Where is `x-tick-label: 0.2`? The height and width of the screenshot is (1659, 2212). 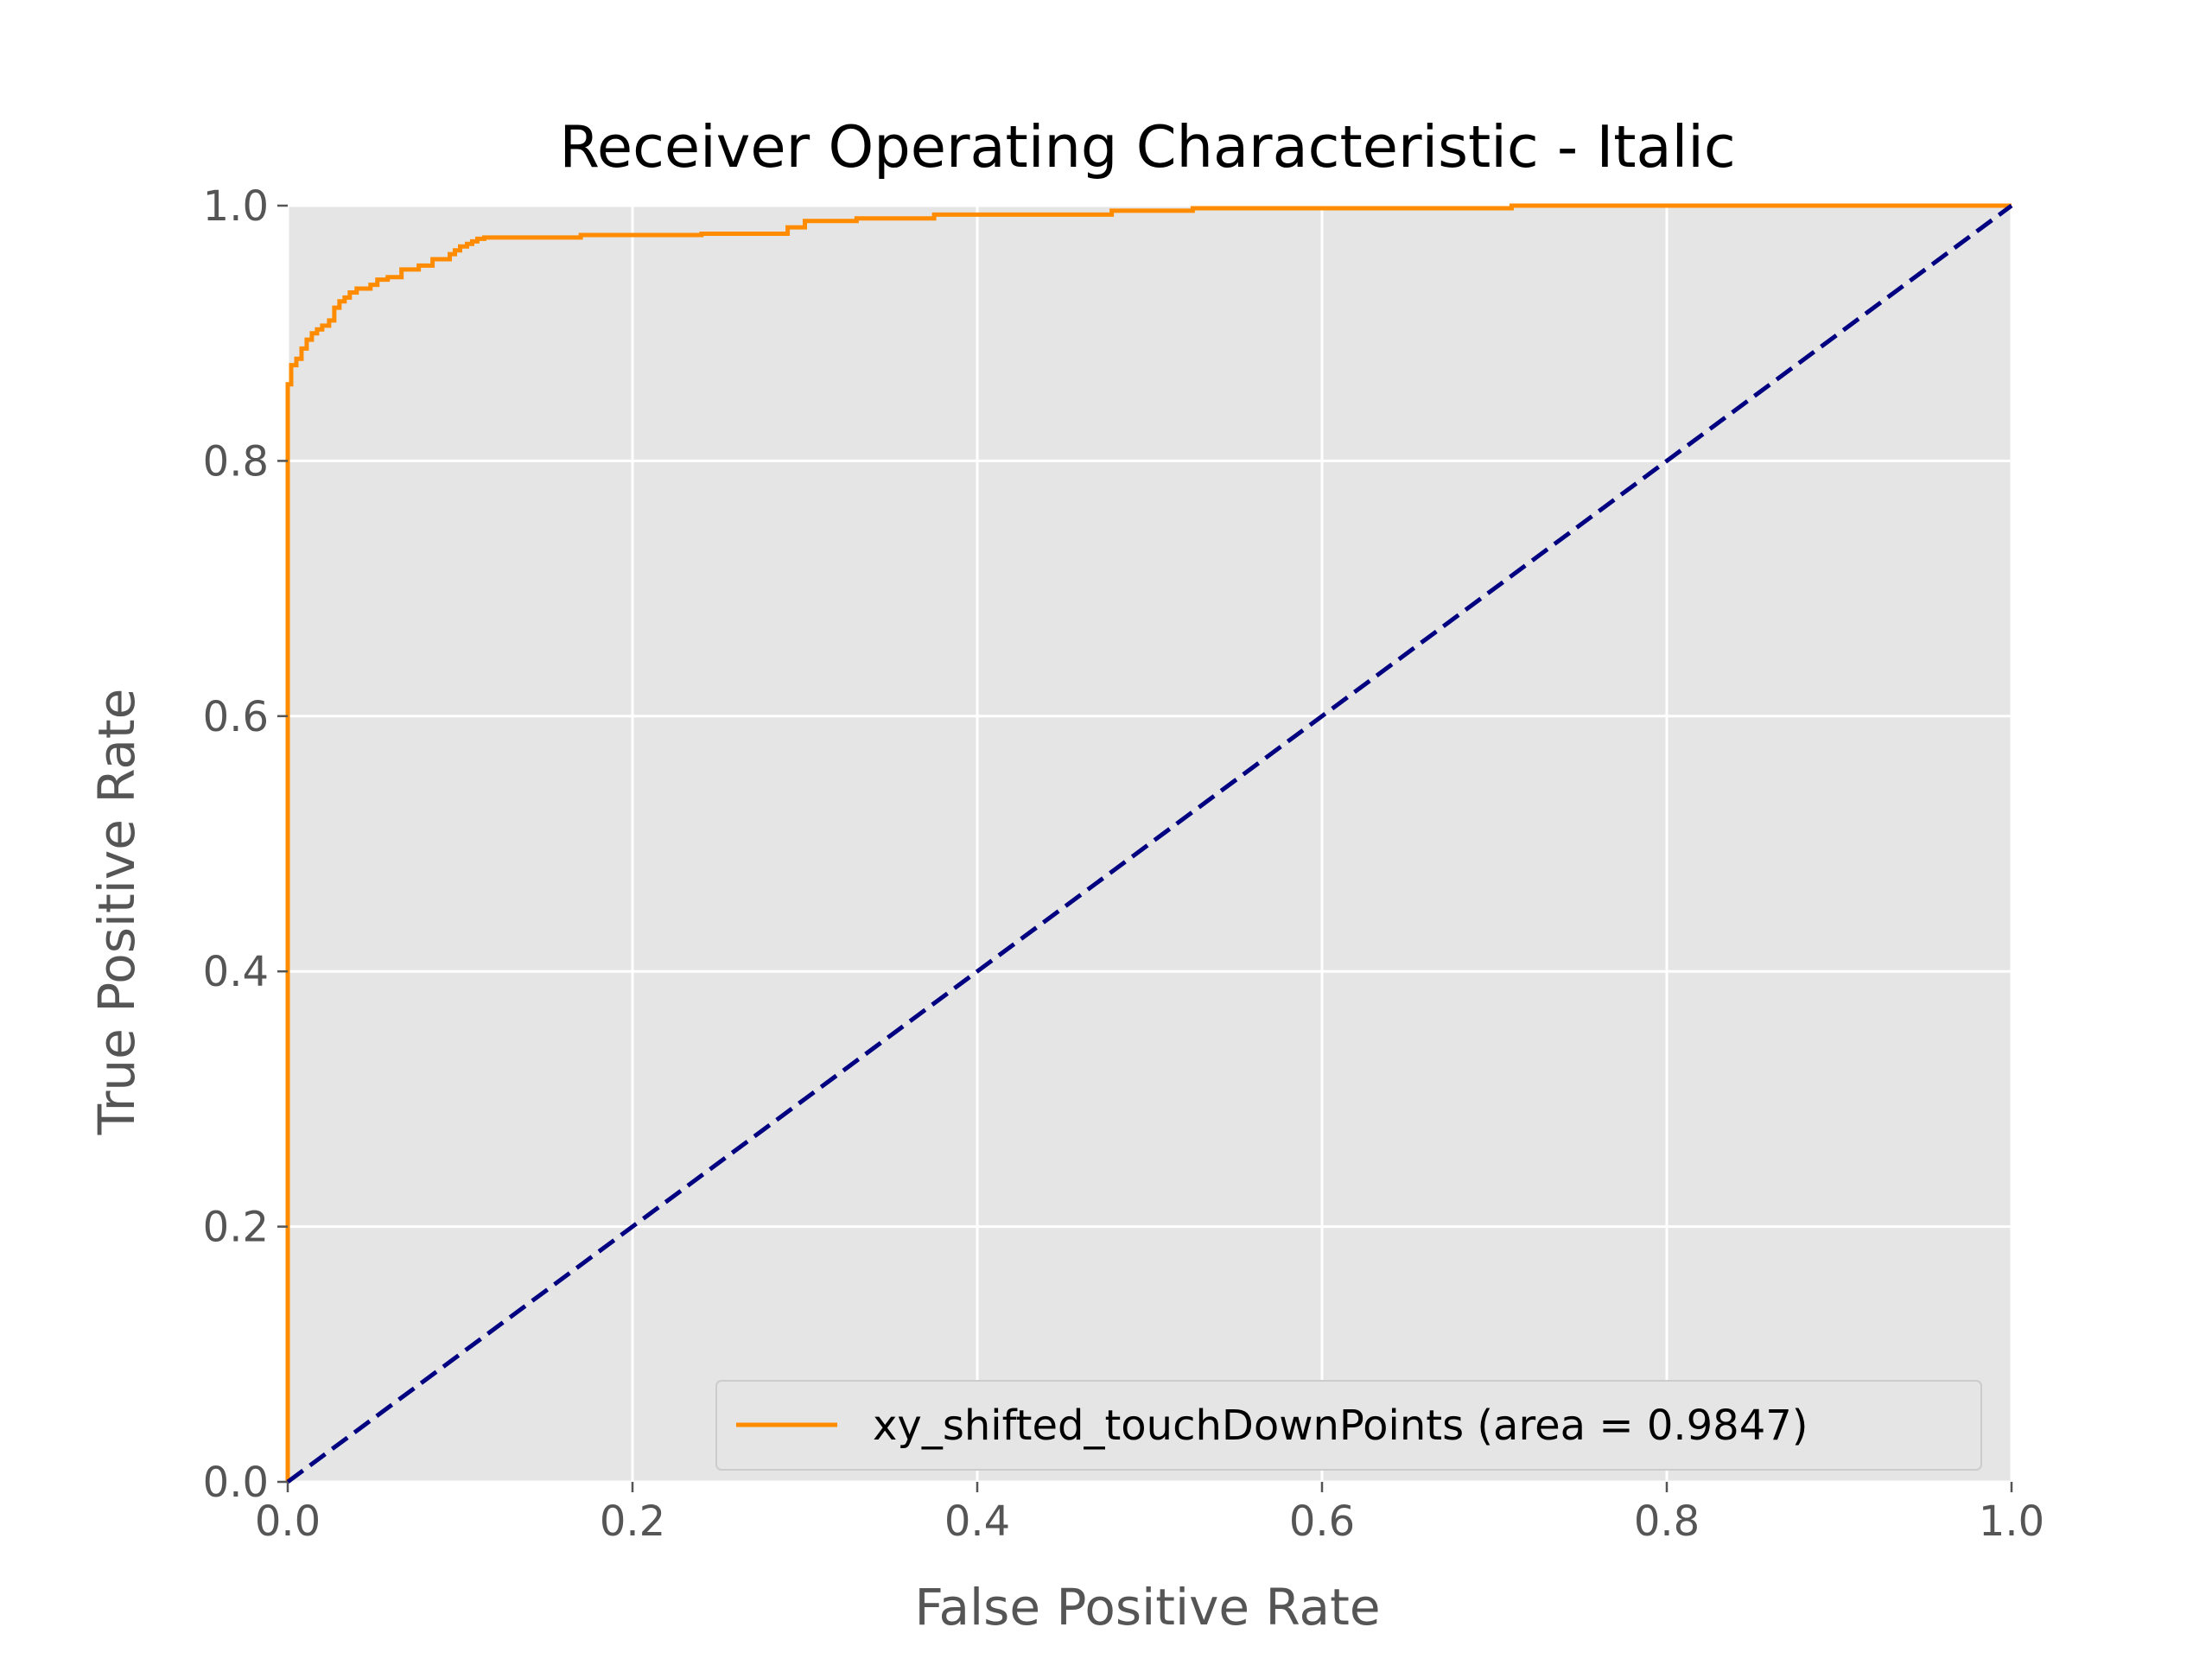 x-tick-label: 0.2 is located at coordinates (632, 1521).